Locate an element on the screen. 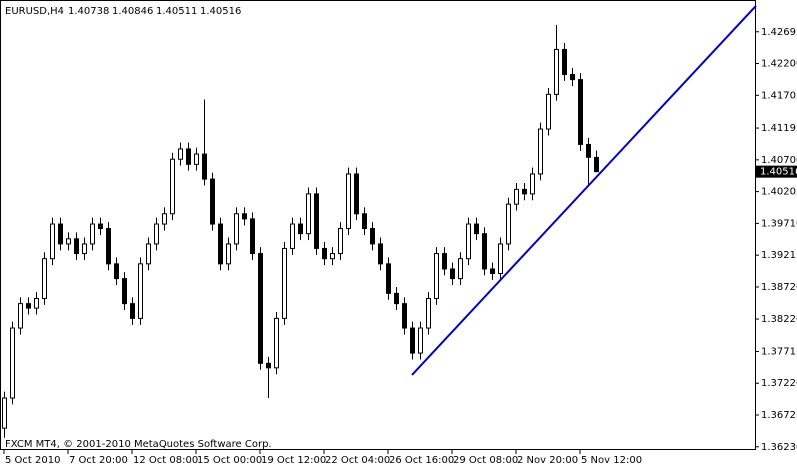  y-tick-label: 1.41195 is located at coordinates (779, 128).